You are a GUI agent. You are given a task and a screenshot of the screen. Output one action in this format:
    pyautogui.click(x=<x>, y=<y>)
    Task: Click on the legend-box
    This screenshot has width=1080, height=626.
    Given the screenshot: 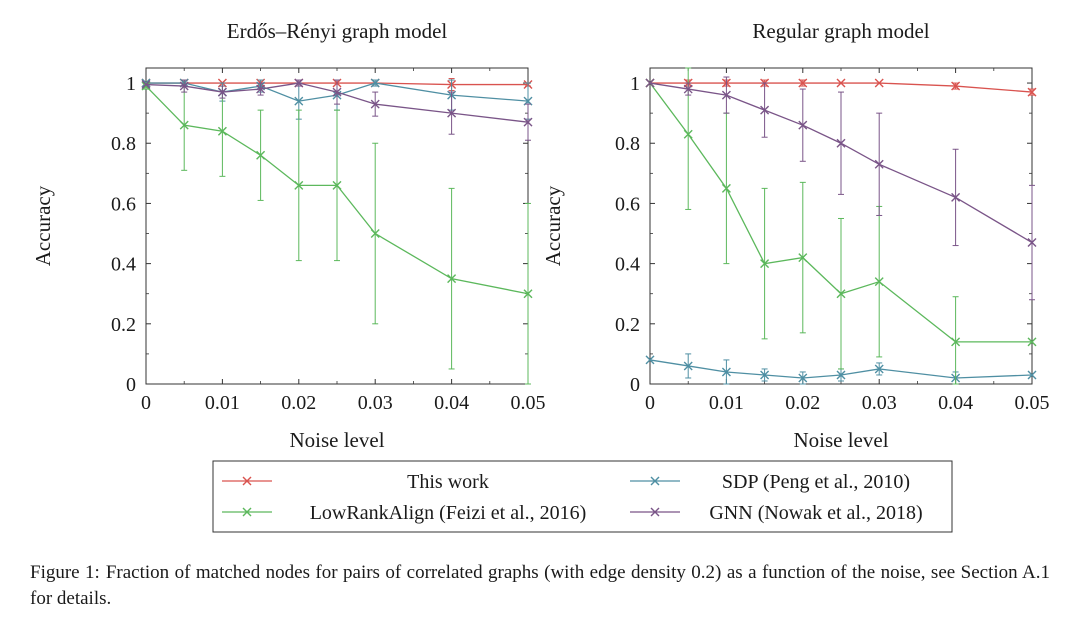 What is the action you would take?
    pyautogui.click(x=582, y=496)
    